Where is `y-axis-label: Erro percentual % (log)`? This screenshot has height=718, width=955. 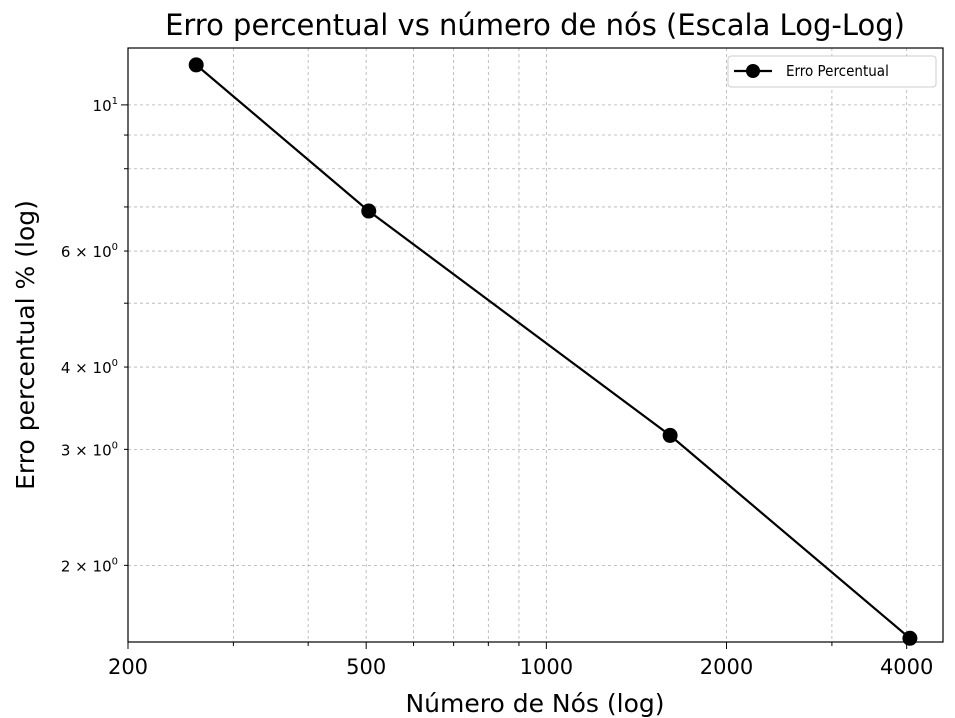 y-axis-label: Erro percentual % (log) is located at coordinates (25, 345).